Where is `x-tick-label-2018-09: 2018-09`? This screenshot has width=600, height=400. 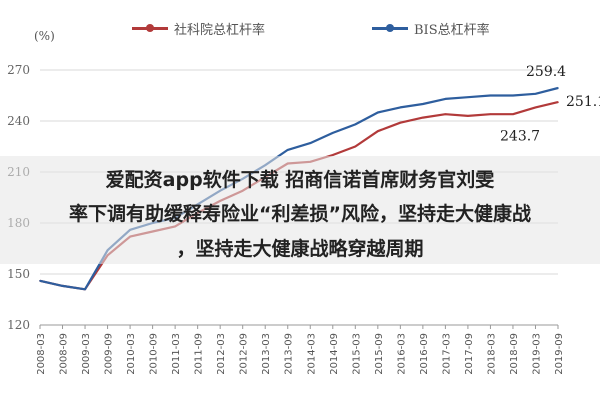 x-tick-label-2018-09: 2018-09 is located at coordinates (514, 354).